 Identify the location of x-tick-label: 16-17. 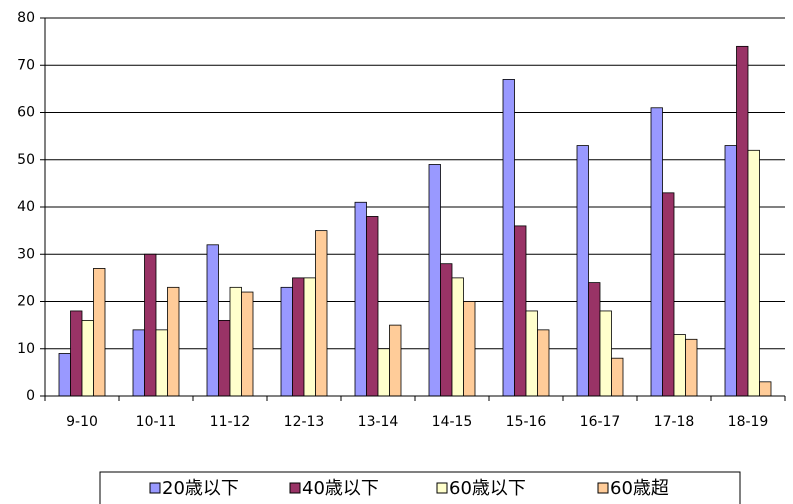
(600, 422).